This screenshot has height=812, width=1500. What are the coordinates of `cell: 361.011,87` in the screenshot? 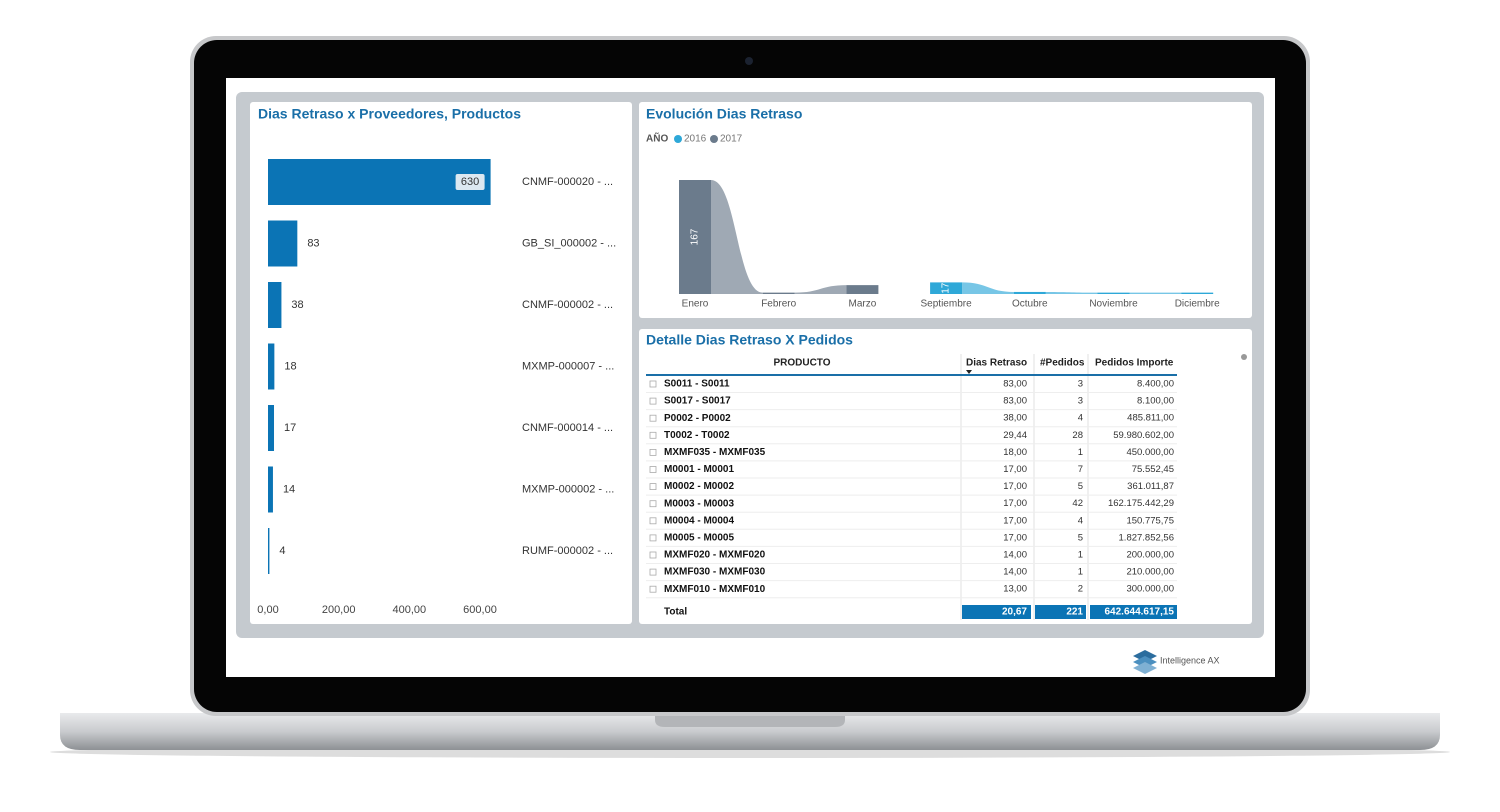 It's located at (1150, 486).